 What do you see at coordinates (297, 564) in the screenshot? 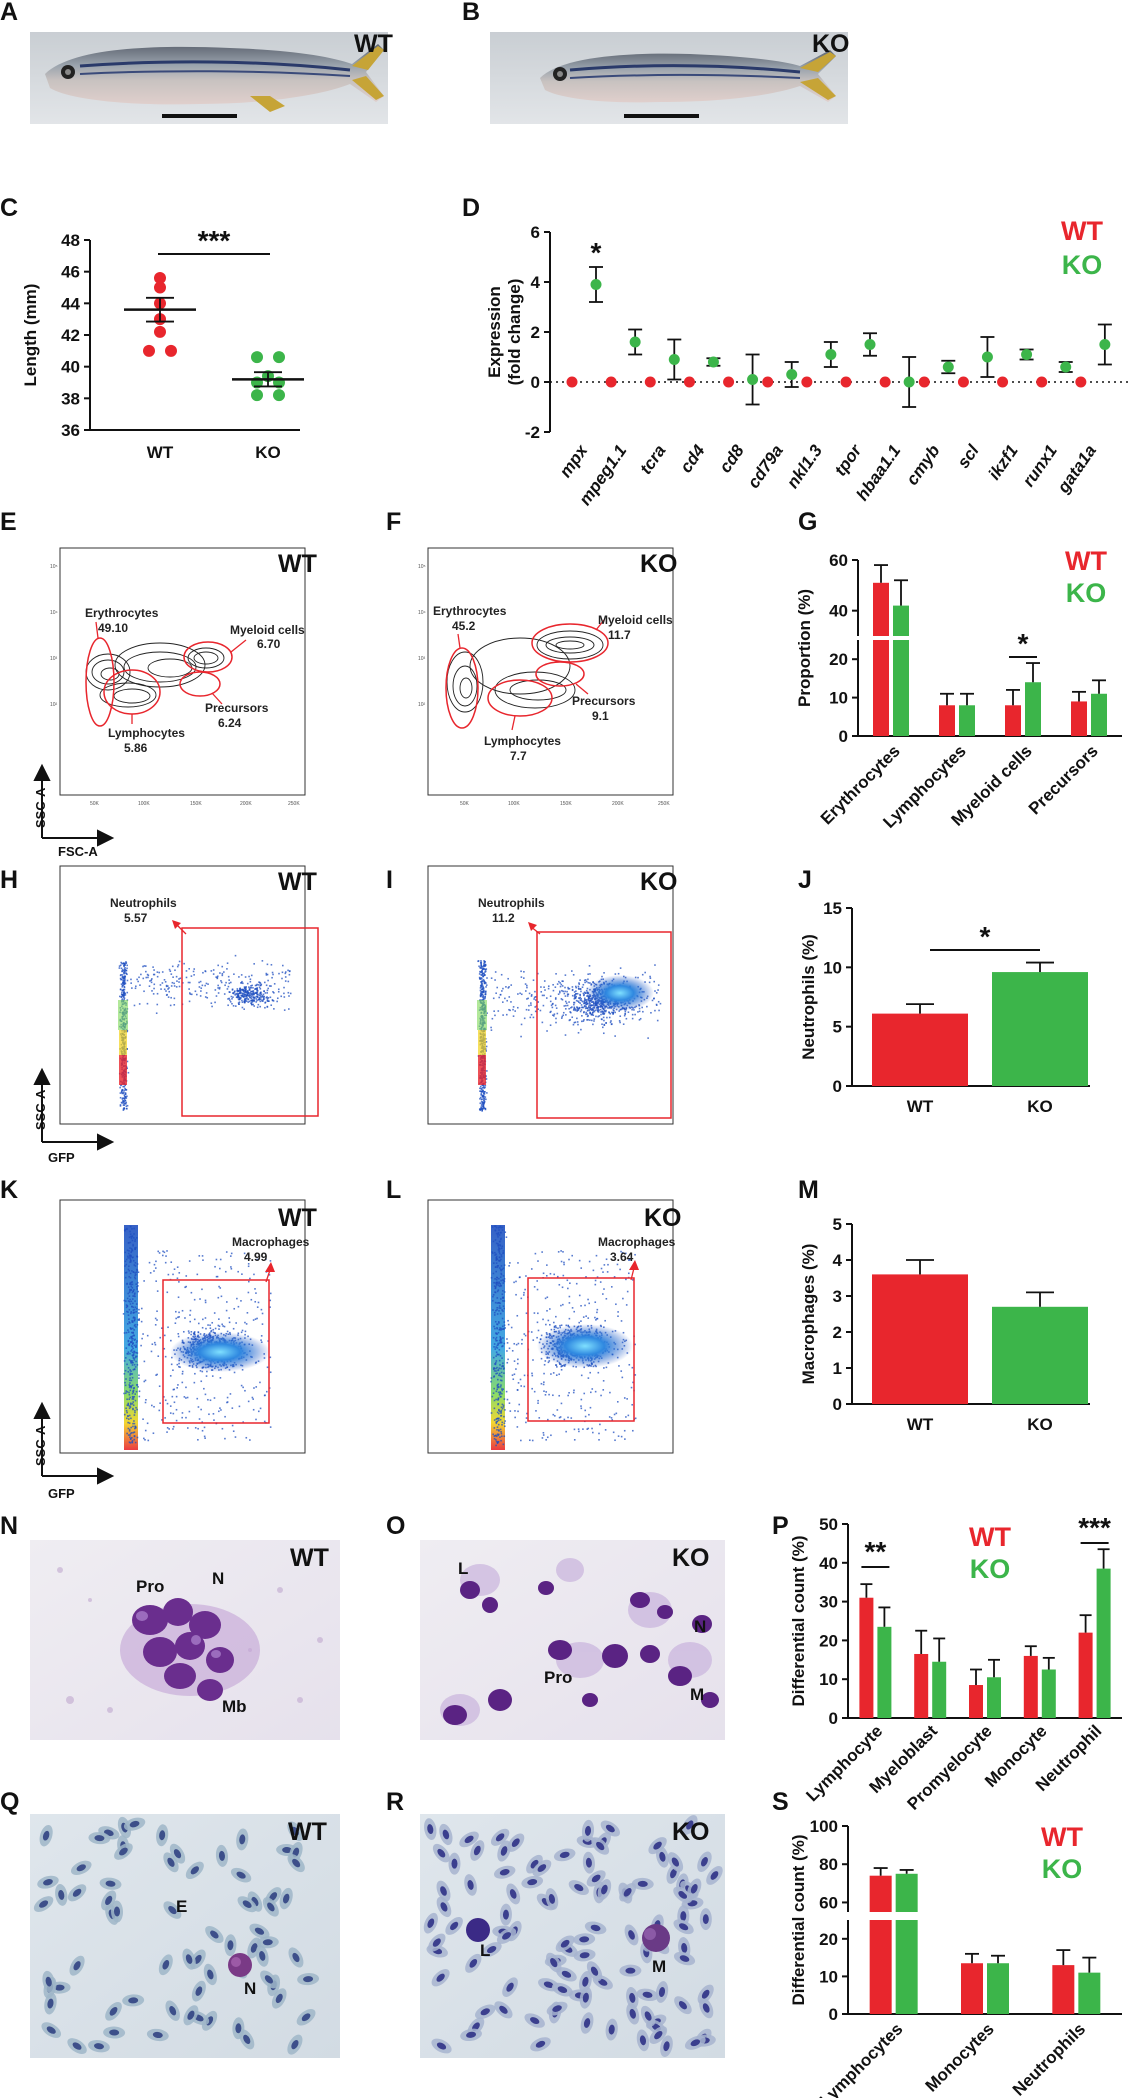
I see `tag-e: WT` at bounding box center [297, 564].